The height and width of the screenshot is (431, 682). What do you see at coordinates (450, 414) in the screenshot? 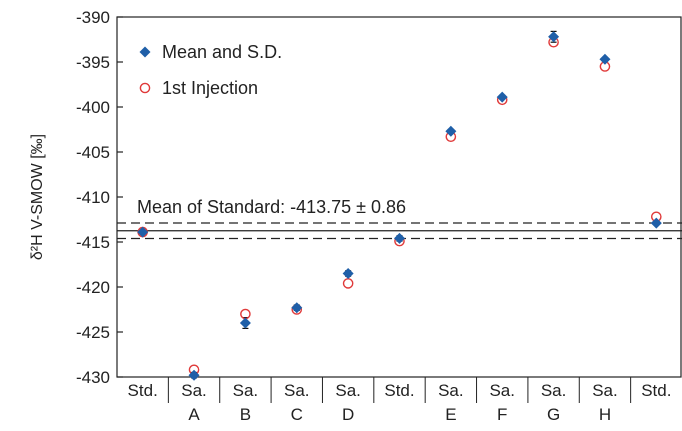
I see `x-tick-label: E` at bounding box center [450, 414].